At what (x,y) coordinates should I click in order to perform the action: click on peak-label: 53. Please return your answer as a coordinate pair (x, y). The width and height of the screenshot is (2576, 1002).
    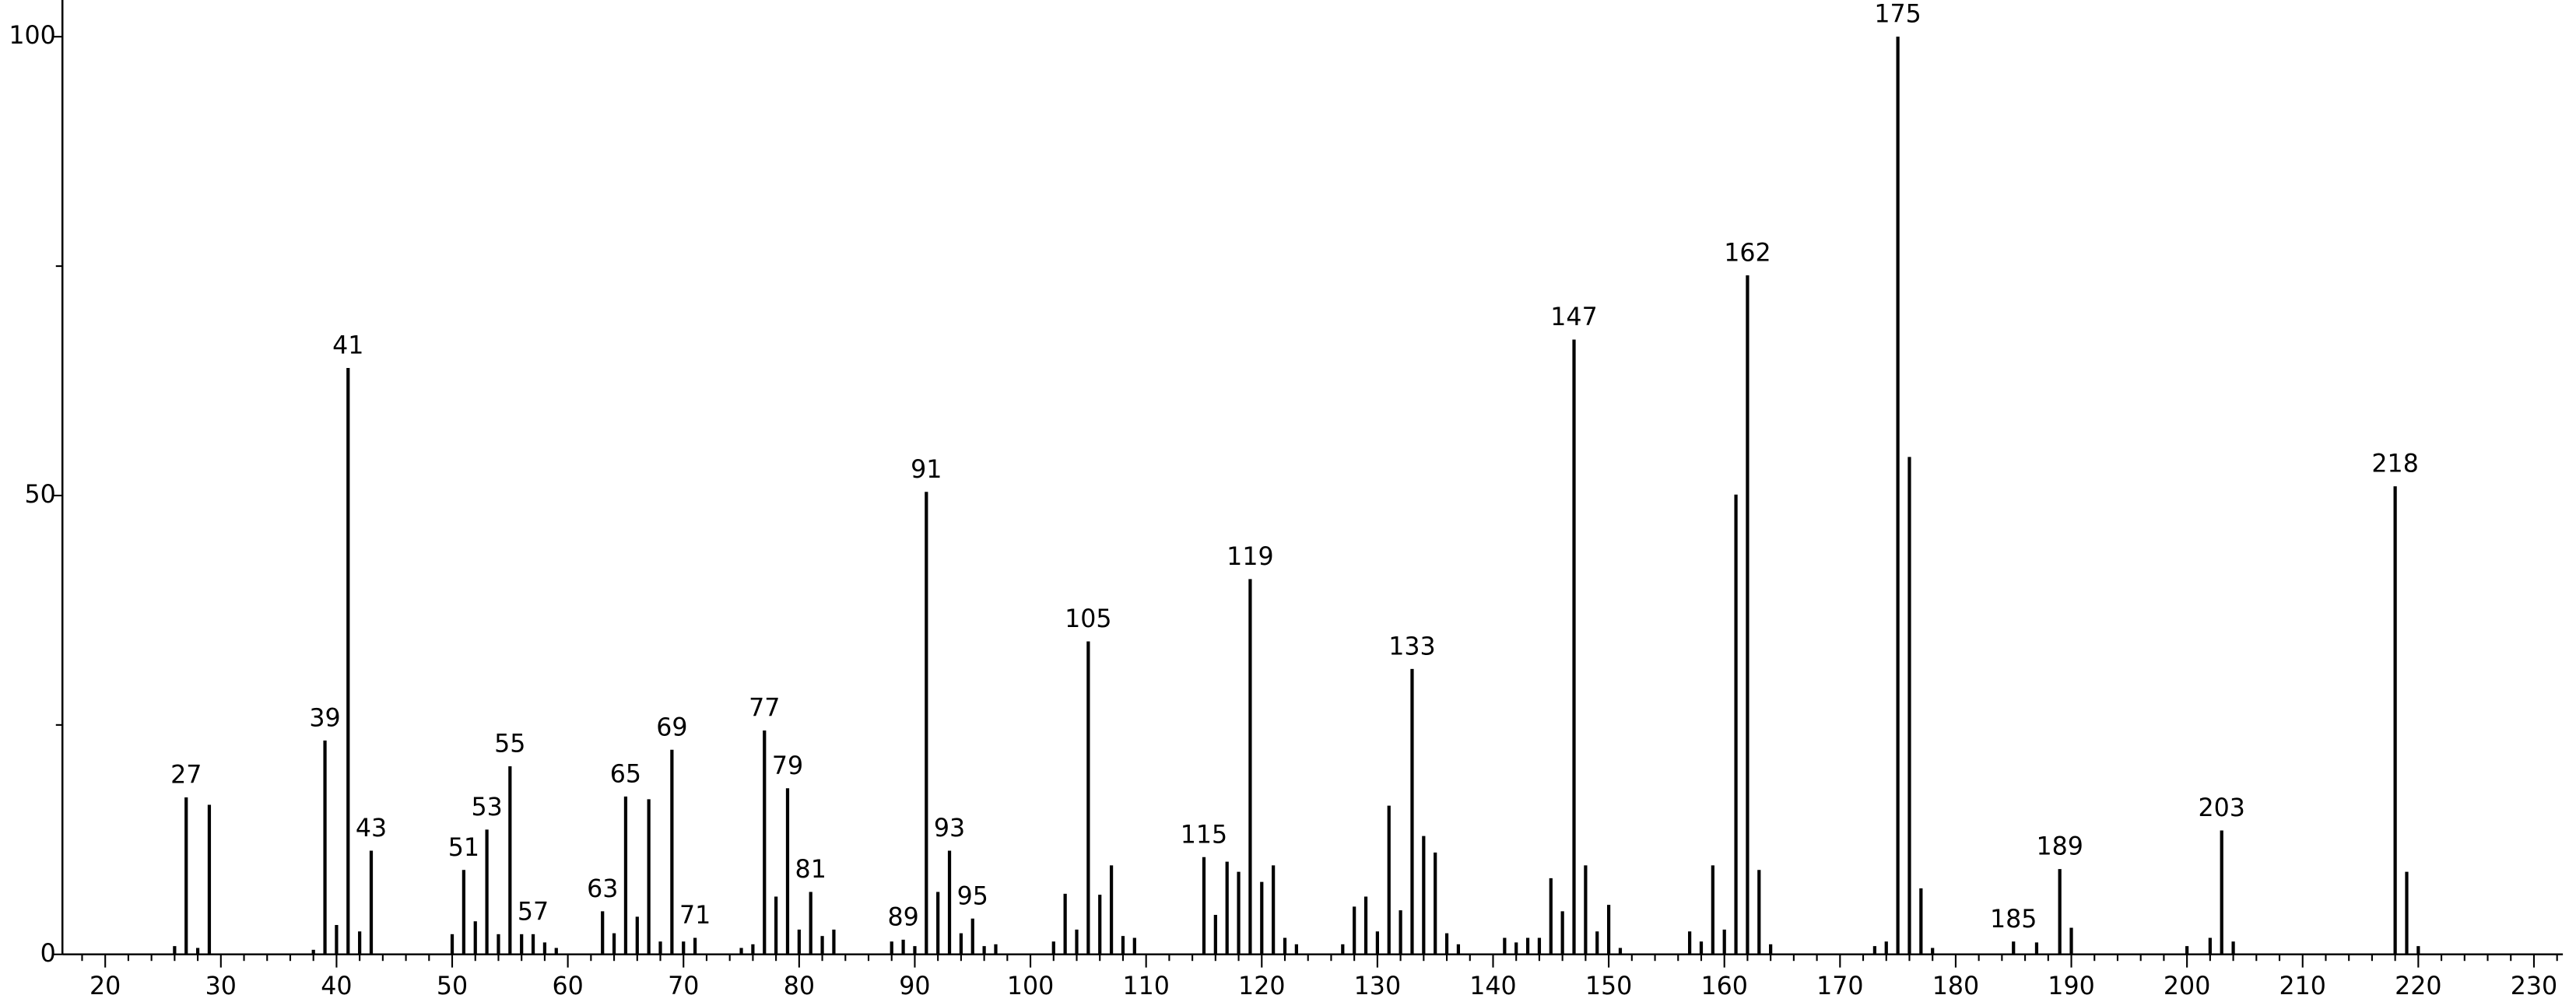
    Looking at the image, I should click on (487, 808).